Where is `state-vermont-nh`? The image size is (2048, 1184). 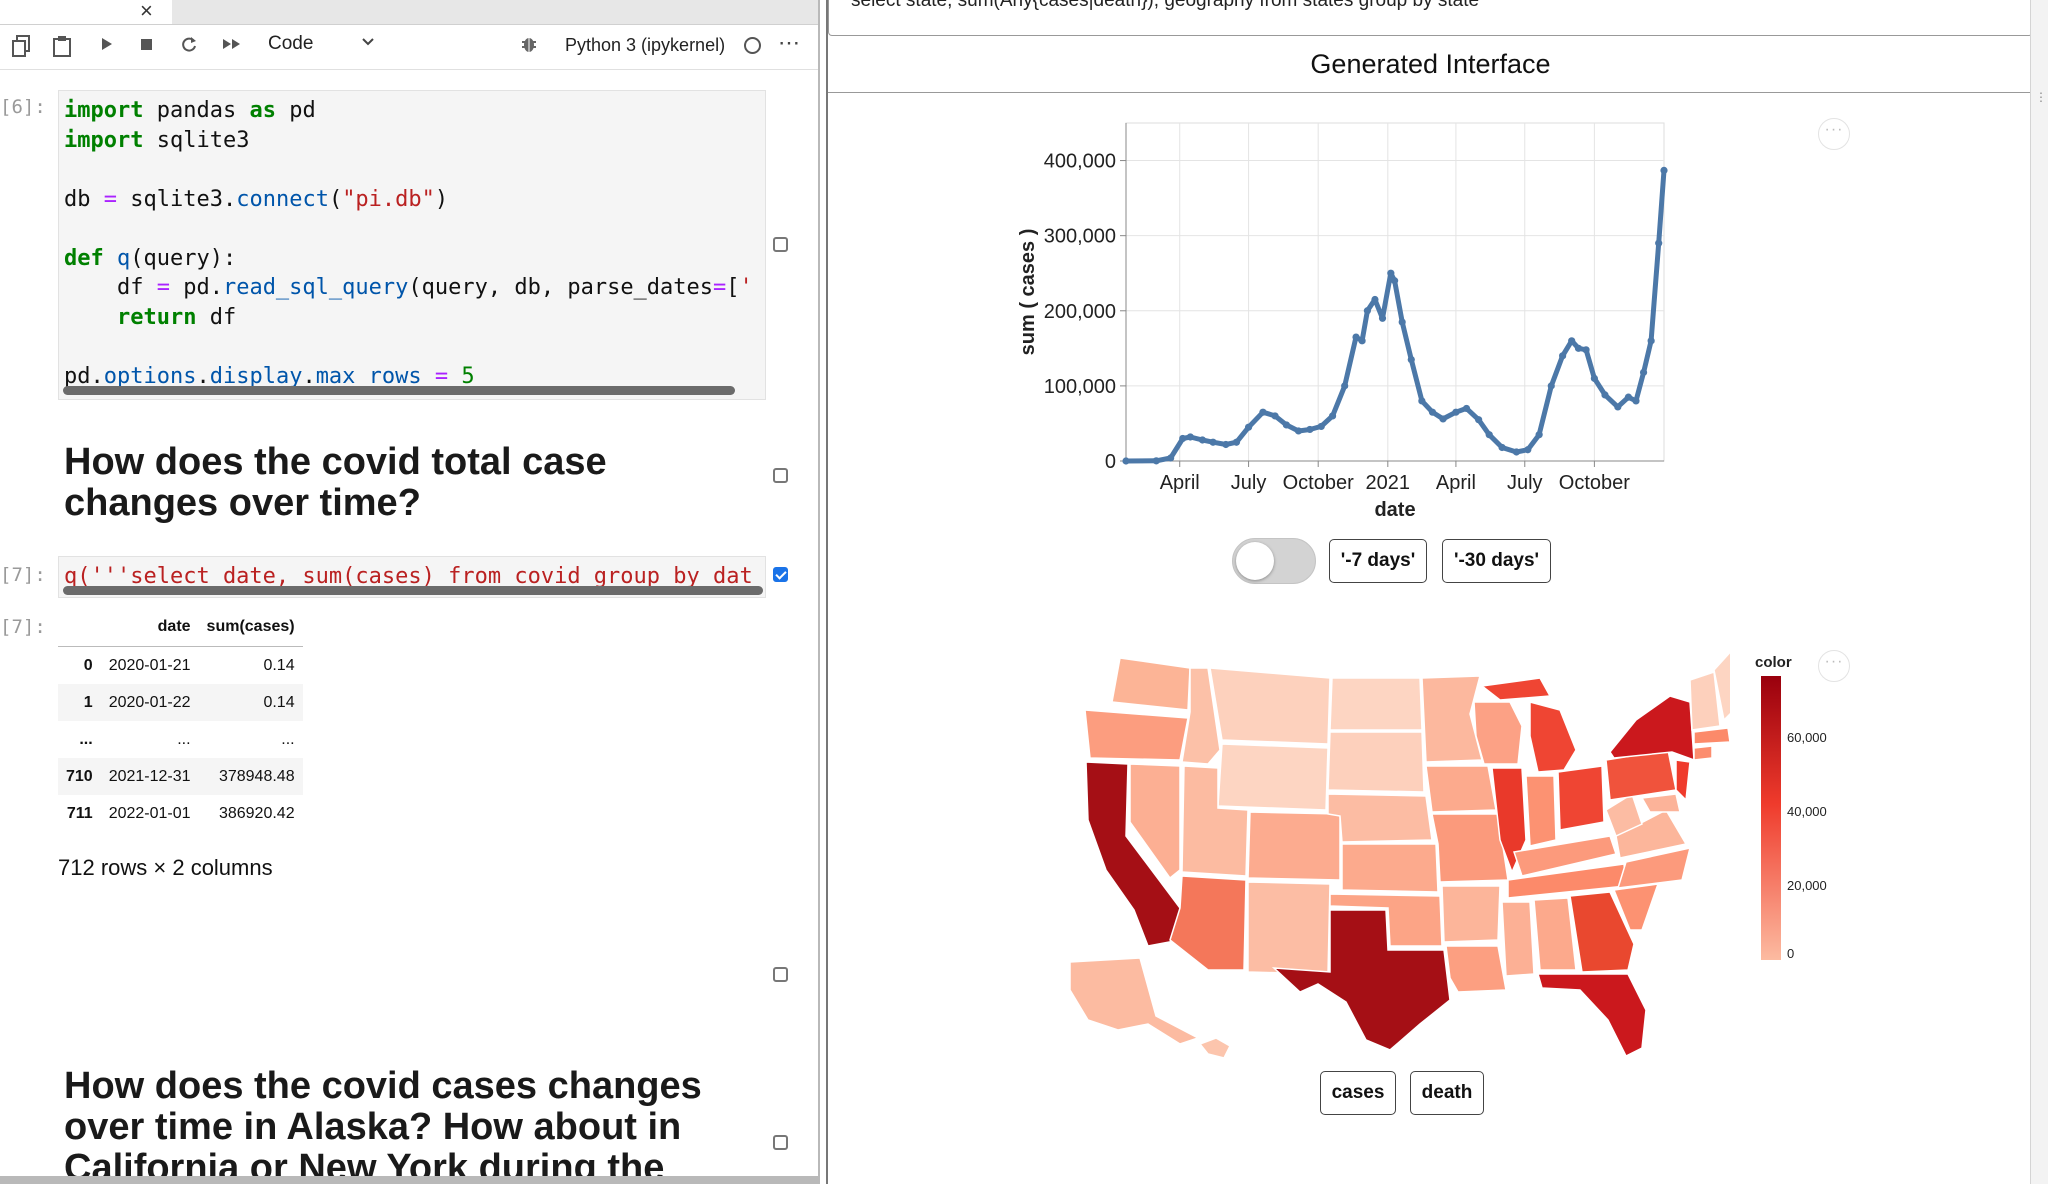 state-vermont-nh is located at coordinates (1705, 700).